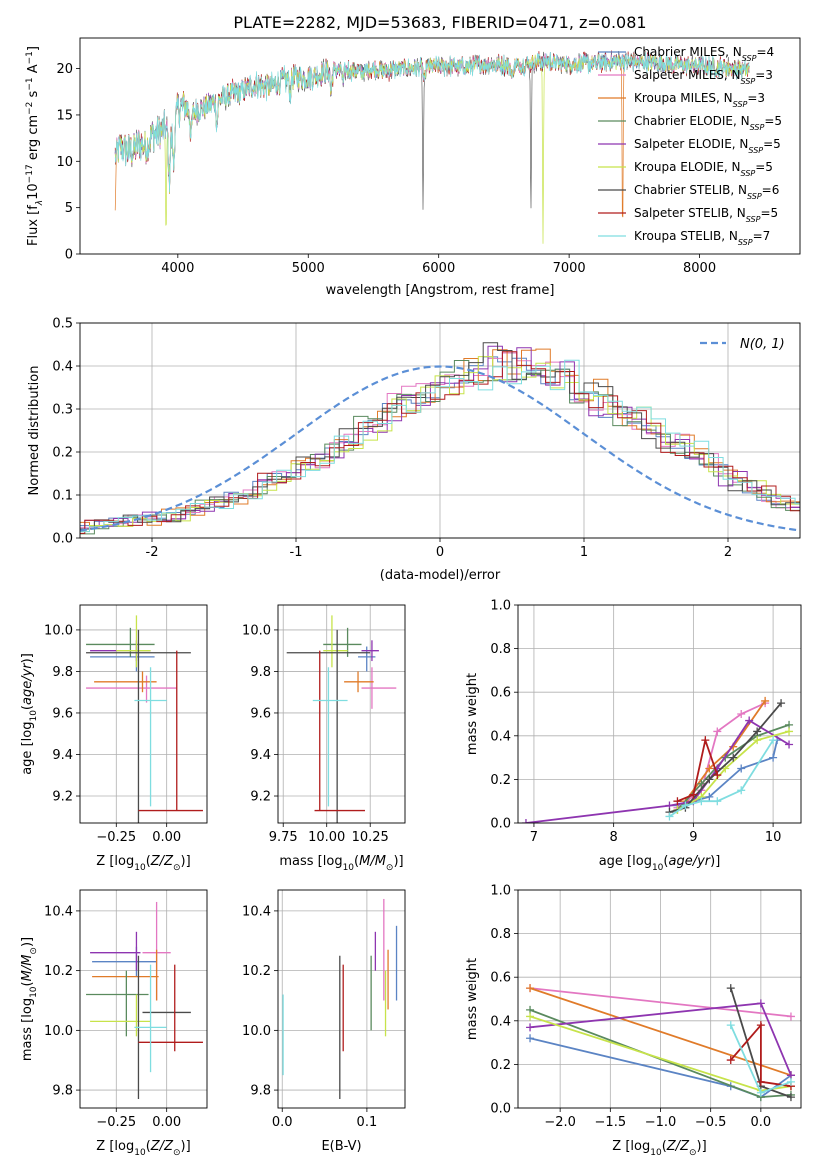 The width and height of the screenshot is (819, 1170). Describe the element at coordinates (693, 837) in the screenshot. I see `x-tick-label: 9` at that location.